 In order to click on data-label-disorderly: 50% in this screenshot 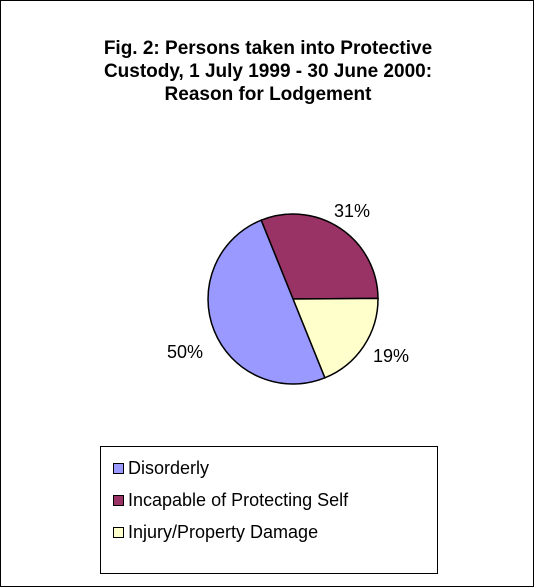, I will do `click(185, 352)`.